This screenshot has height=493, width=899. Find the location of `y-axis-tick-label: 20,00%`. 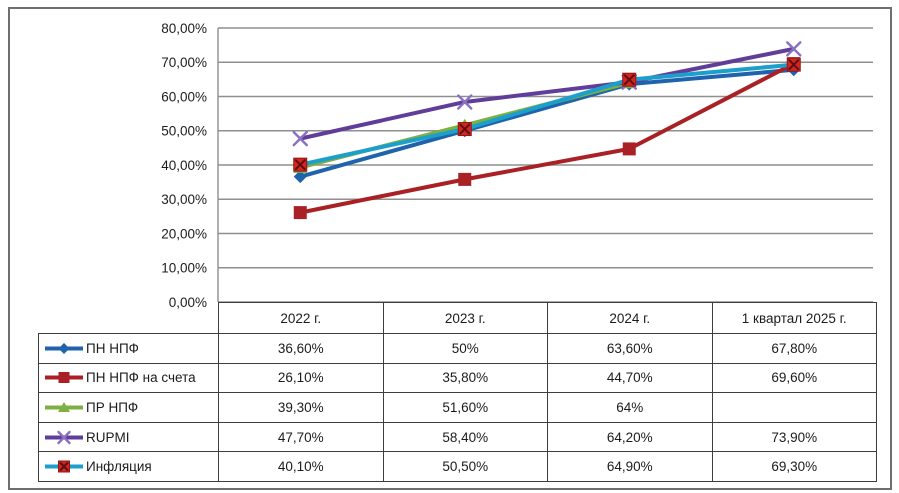

y-axis-tick-label: 20,00% is located at coordinates (184, 233).